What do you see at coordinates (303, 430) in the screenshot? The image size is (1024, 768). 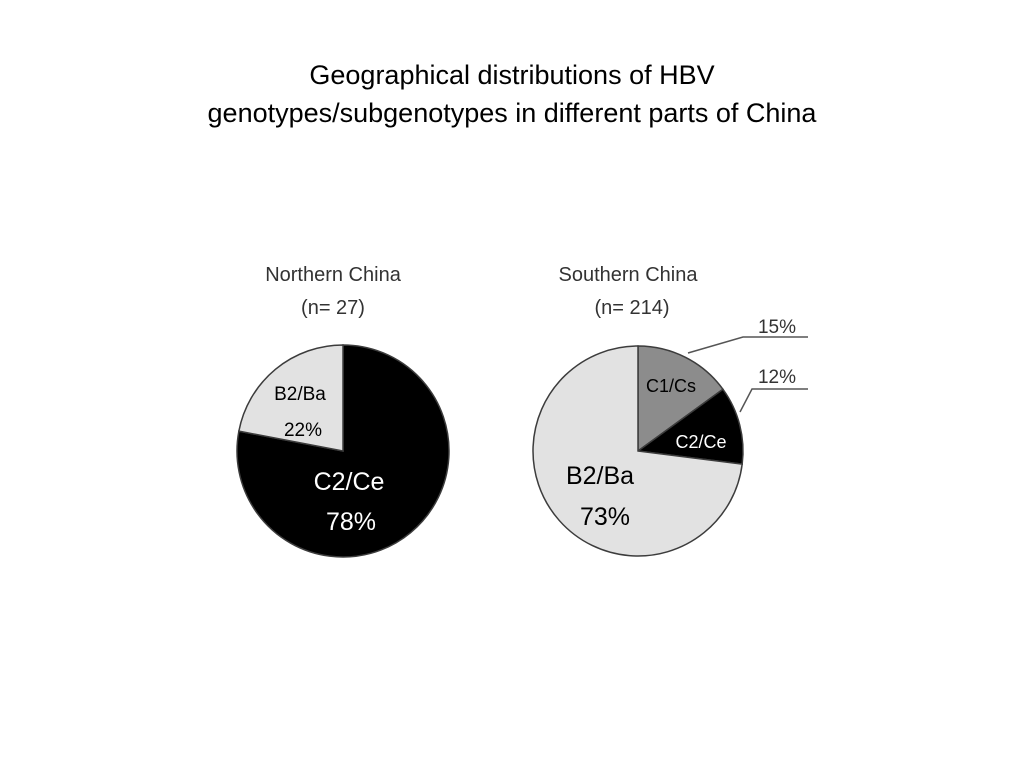 I see `slice-value-b2ba-north: 22%` at bounding box center [303, 430].